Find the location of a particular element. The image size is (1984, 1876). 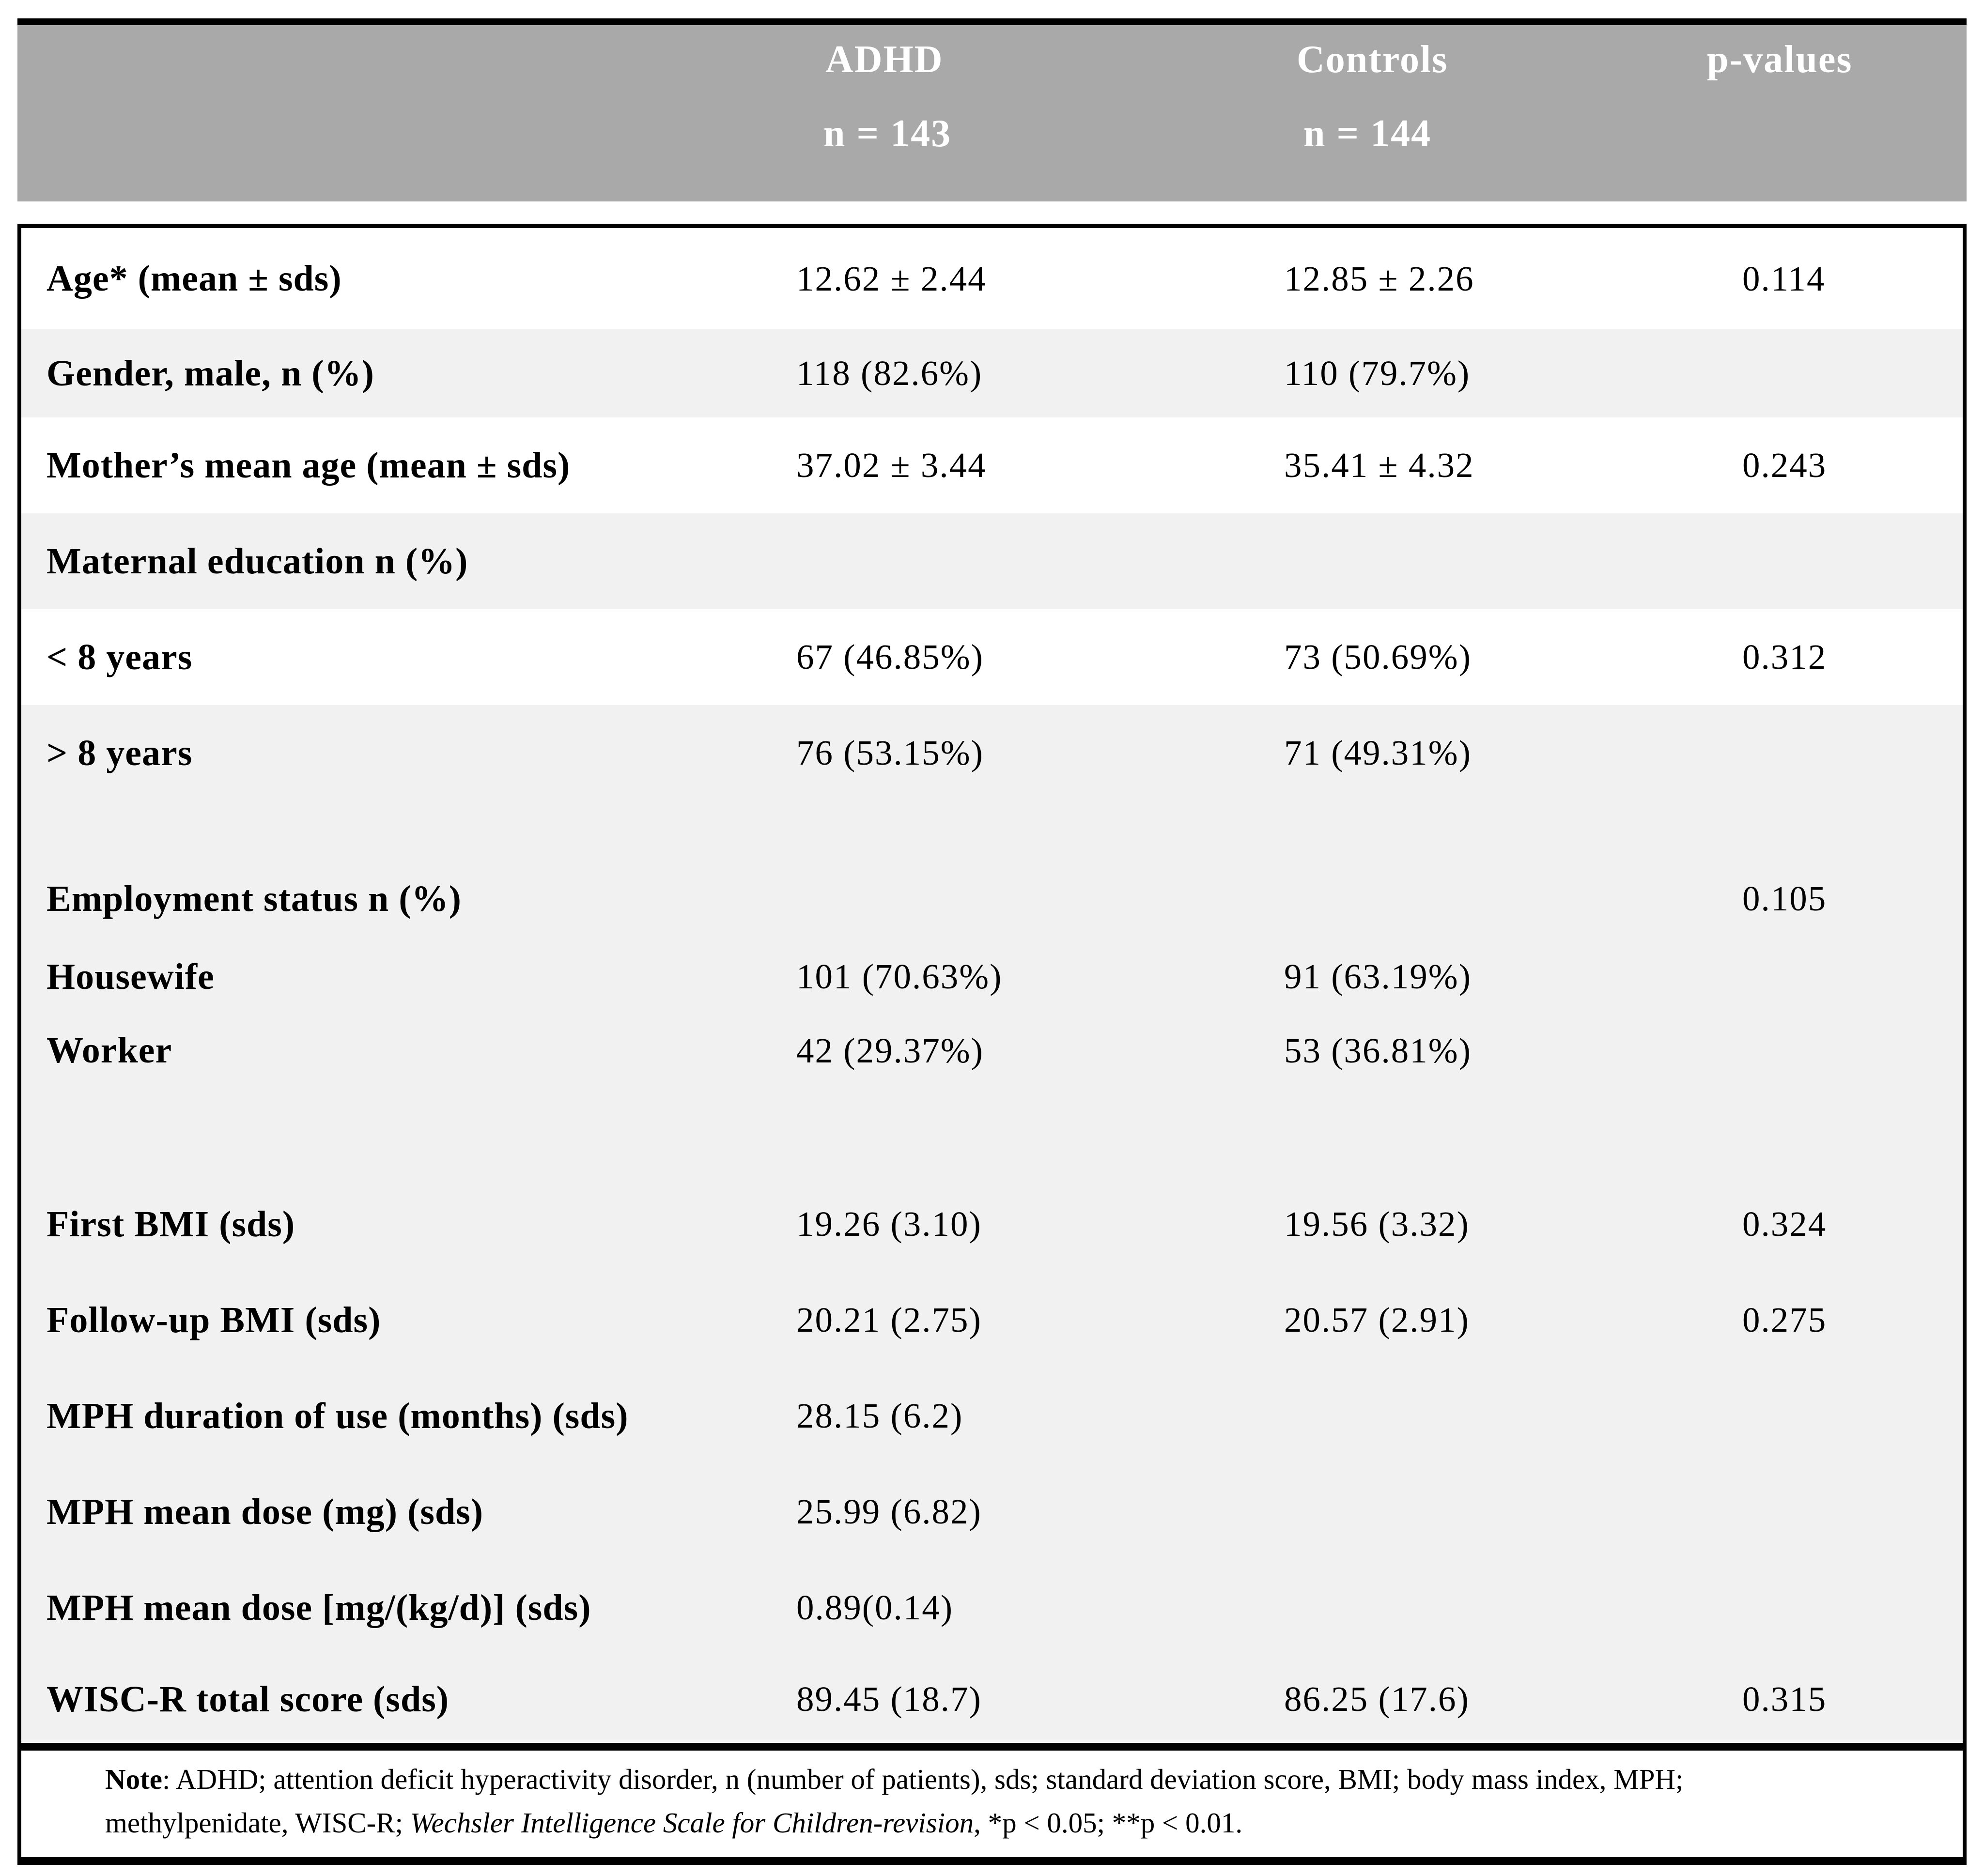

row-label: Age* (mean ± sds) is located at coordinates (194, 278).